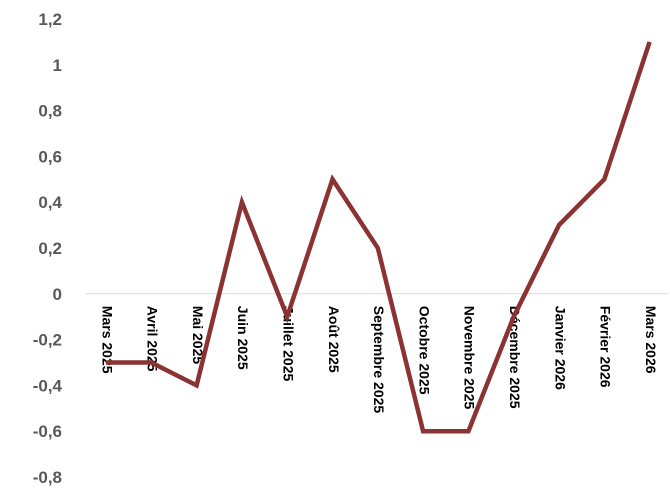  I want to click on y-tick-label: 0,4, so click(50, 202).